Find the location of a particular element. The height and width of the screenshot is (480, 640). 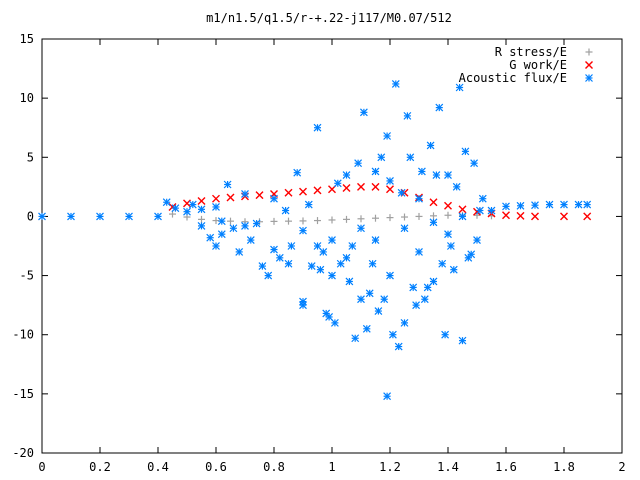

x-tick-label: 0.4 is located at coordinates (158, 467).